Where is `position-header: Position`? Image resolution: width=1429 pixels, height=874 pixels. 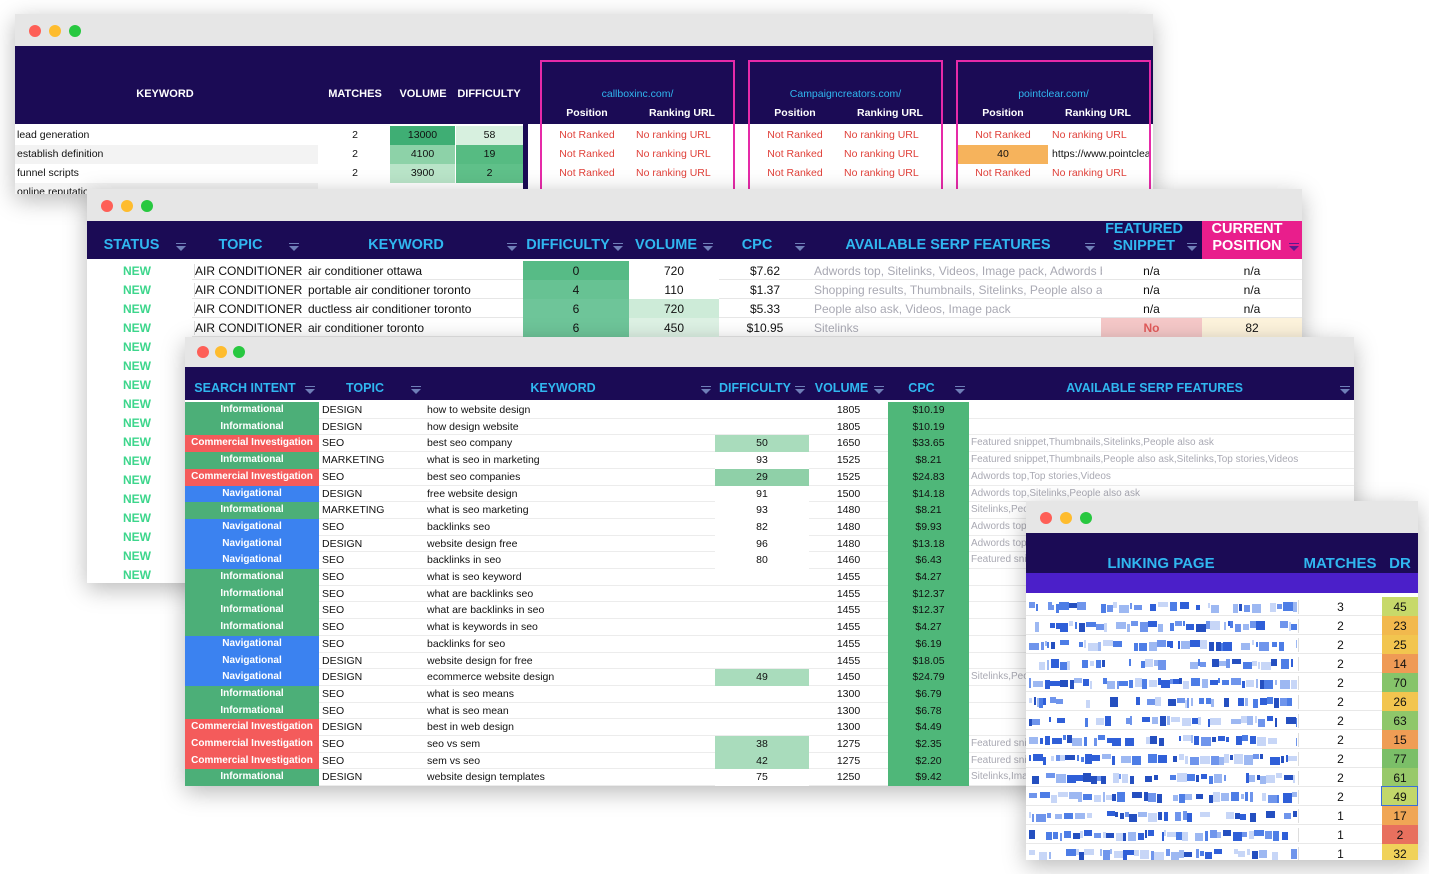 position-header: Position is located at coordinates (795, 113).